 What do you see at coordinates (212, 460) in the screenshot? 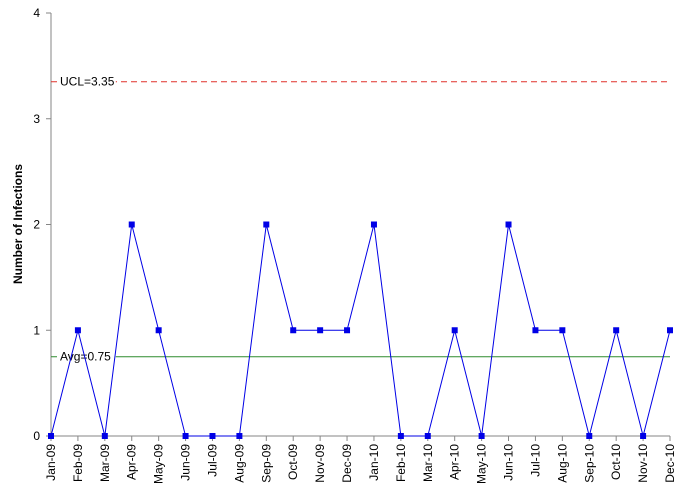
I see `x-tick-label: Jul-09` at bounding box center [212, 460].